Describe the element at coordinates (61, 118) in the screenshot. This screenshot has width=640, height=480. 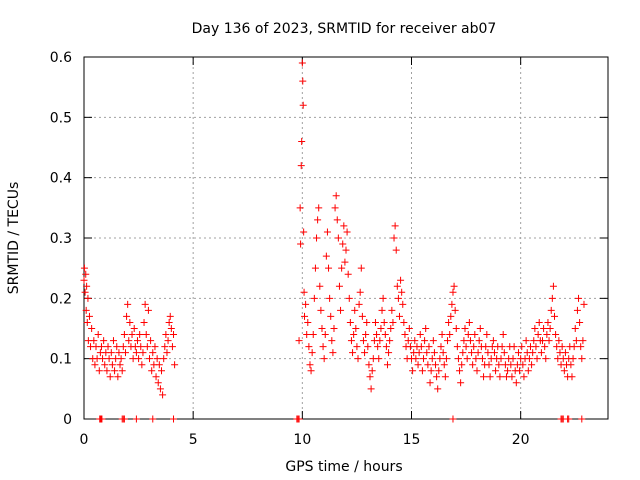
I see `y-tick-label: 0.5` at that location.